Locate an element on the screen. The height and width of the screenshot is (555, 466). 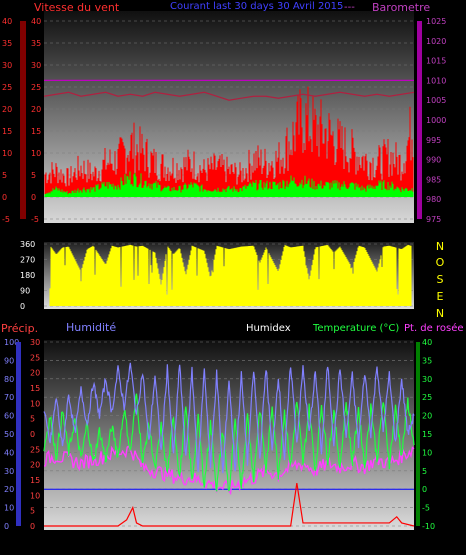
rain-y-tick-label: 5 is located at coordinates (32, 419).